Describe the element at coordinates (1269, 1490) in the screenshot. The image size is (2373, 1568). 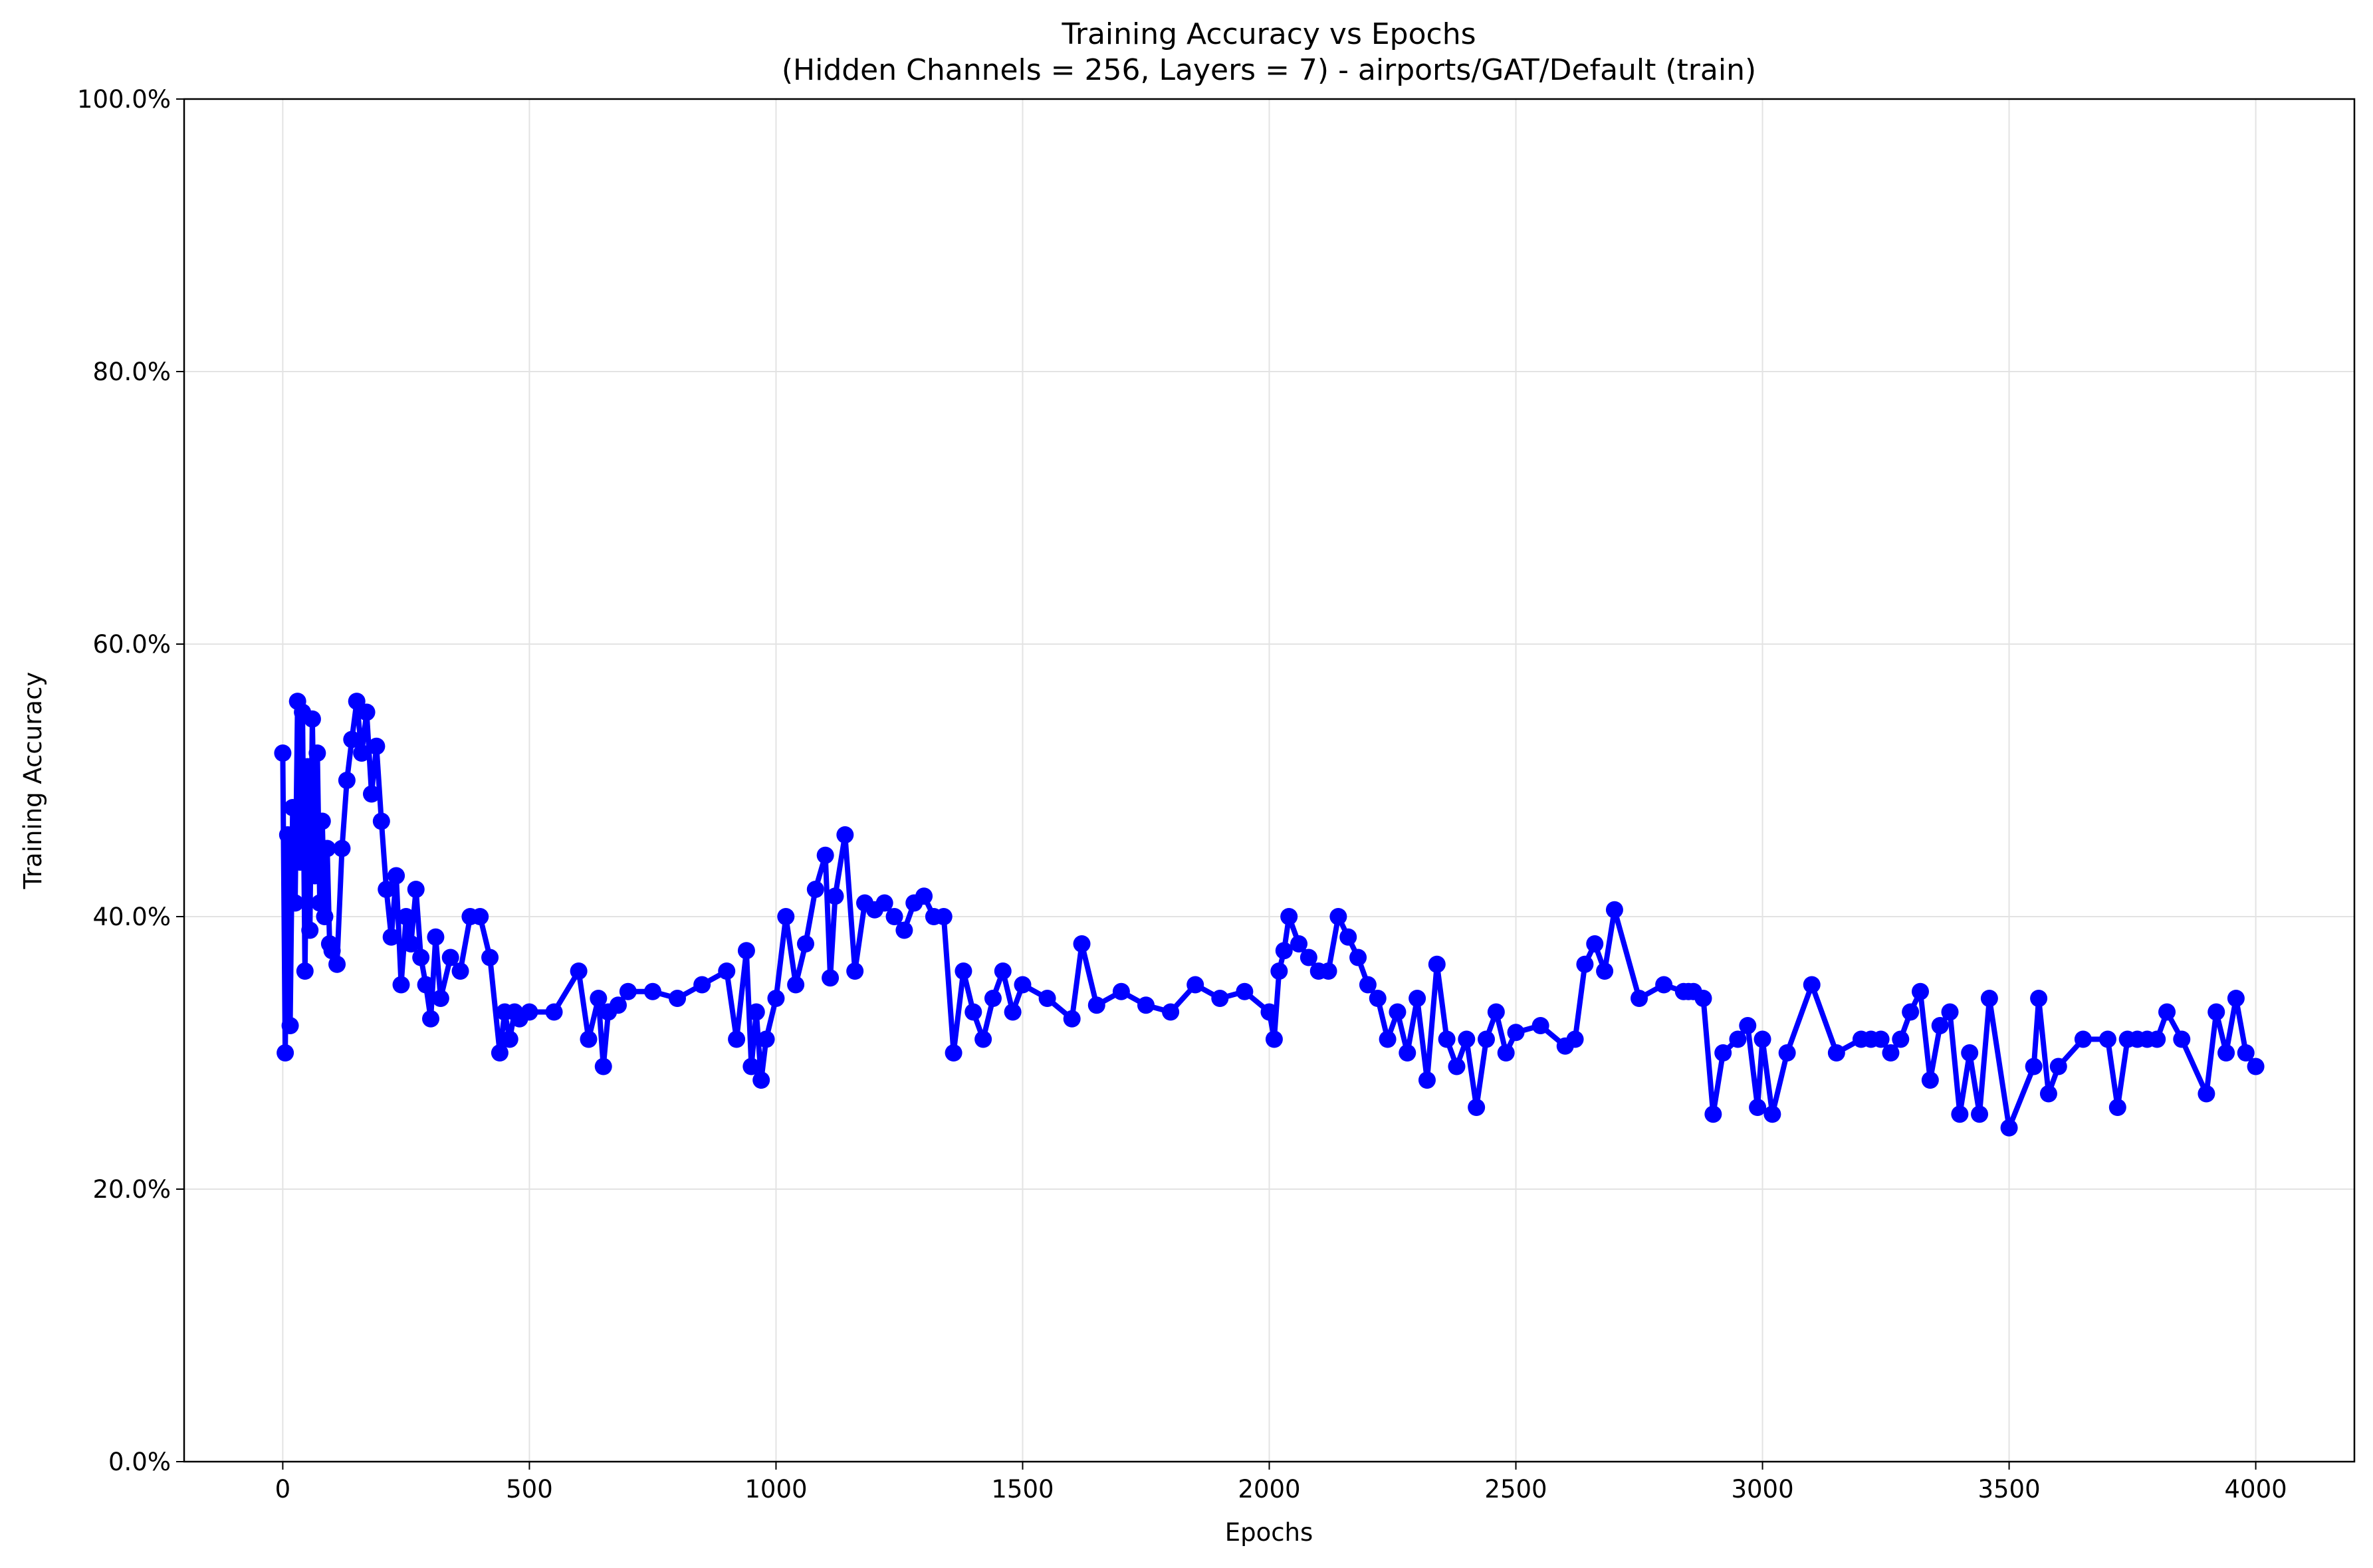
I see `x-tick-label: 2000` at that location.